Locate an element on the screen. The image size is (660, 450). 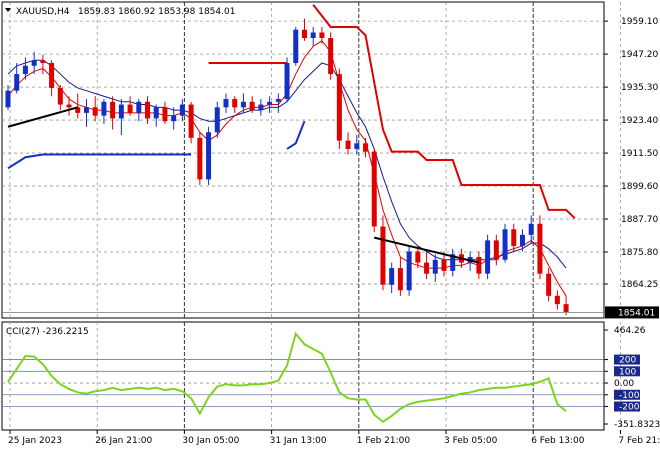
stop-line is located at coordinates (296, 135).